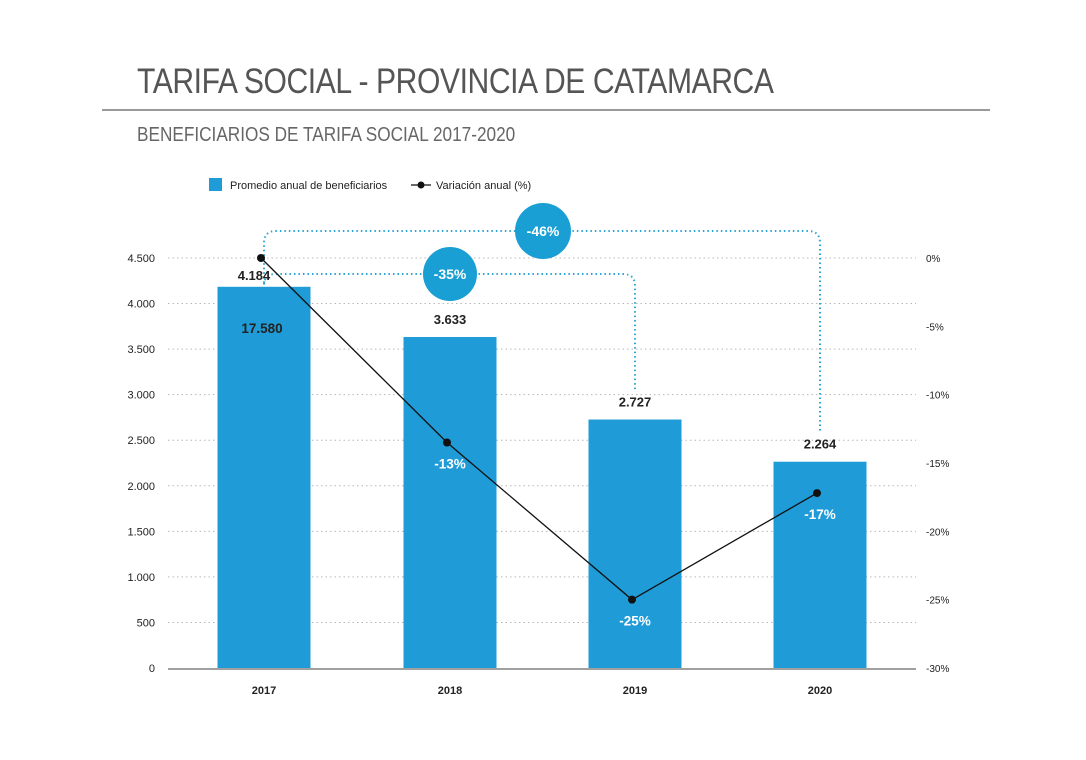 This screenshot has height=760, width=1086. Describe the element at coordinates (141, 396) in the screenshot. I see `y-left-tick-label: 3.000` at that location.